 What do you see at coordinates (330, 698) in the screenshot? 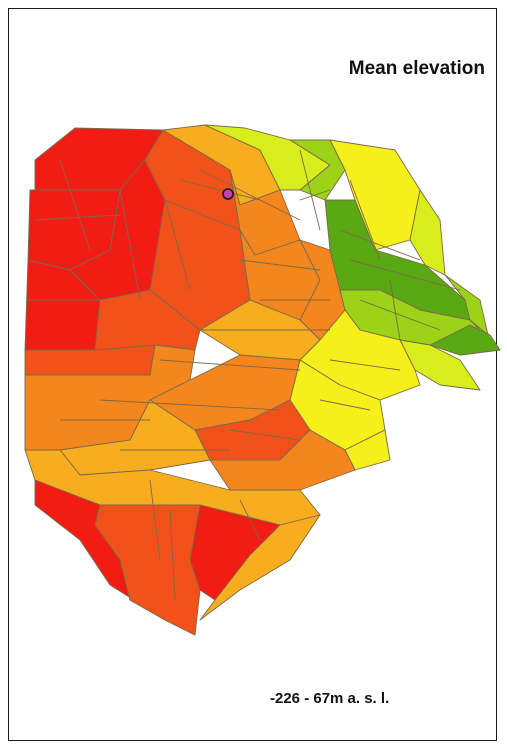
I see `elevation-range-label: -226 - 67m a. s. l.` at bounding box center [330, 698].